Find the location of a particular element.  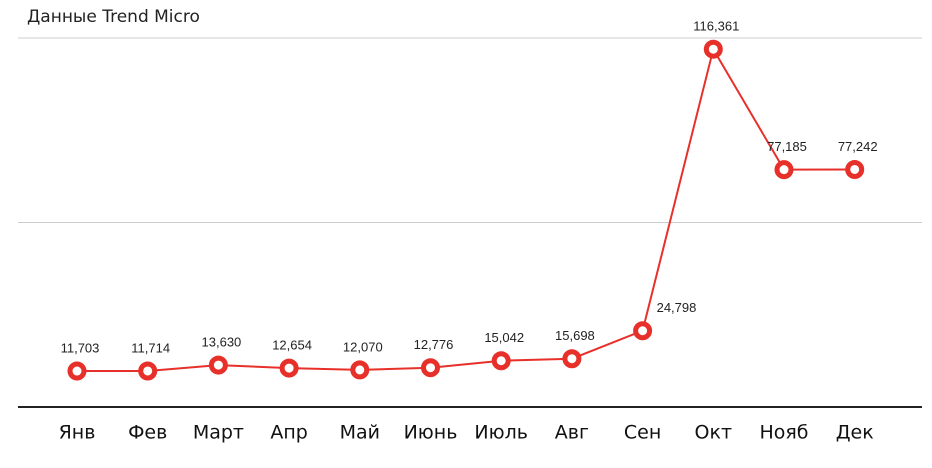

x-tick-label: Янв is located at coordinates (77, 433).